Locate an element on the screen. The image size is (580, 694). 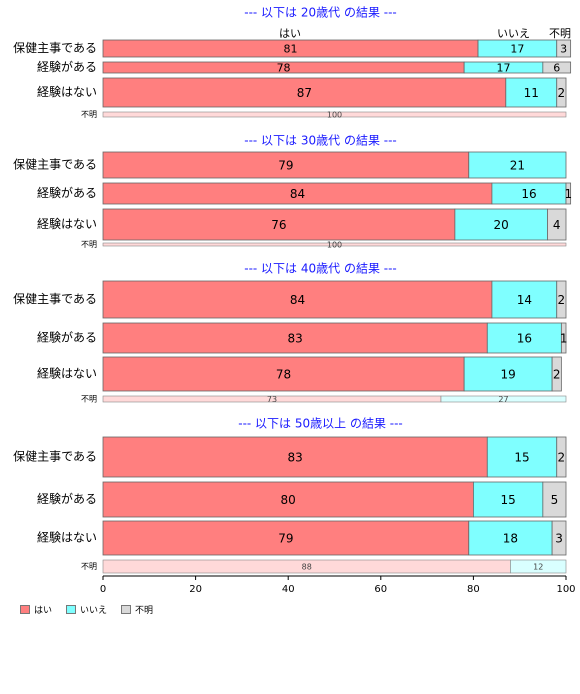
data-label: 1 is located at coordinates (564, 339).